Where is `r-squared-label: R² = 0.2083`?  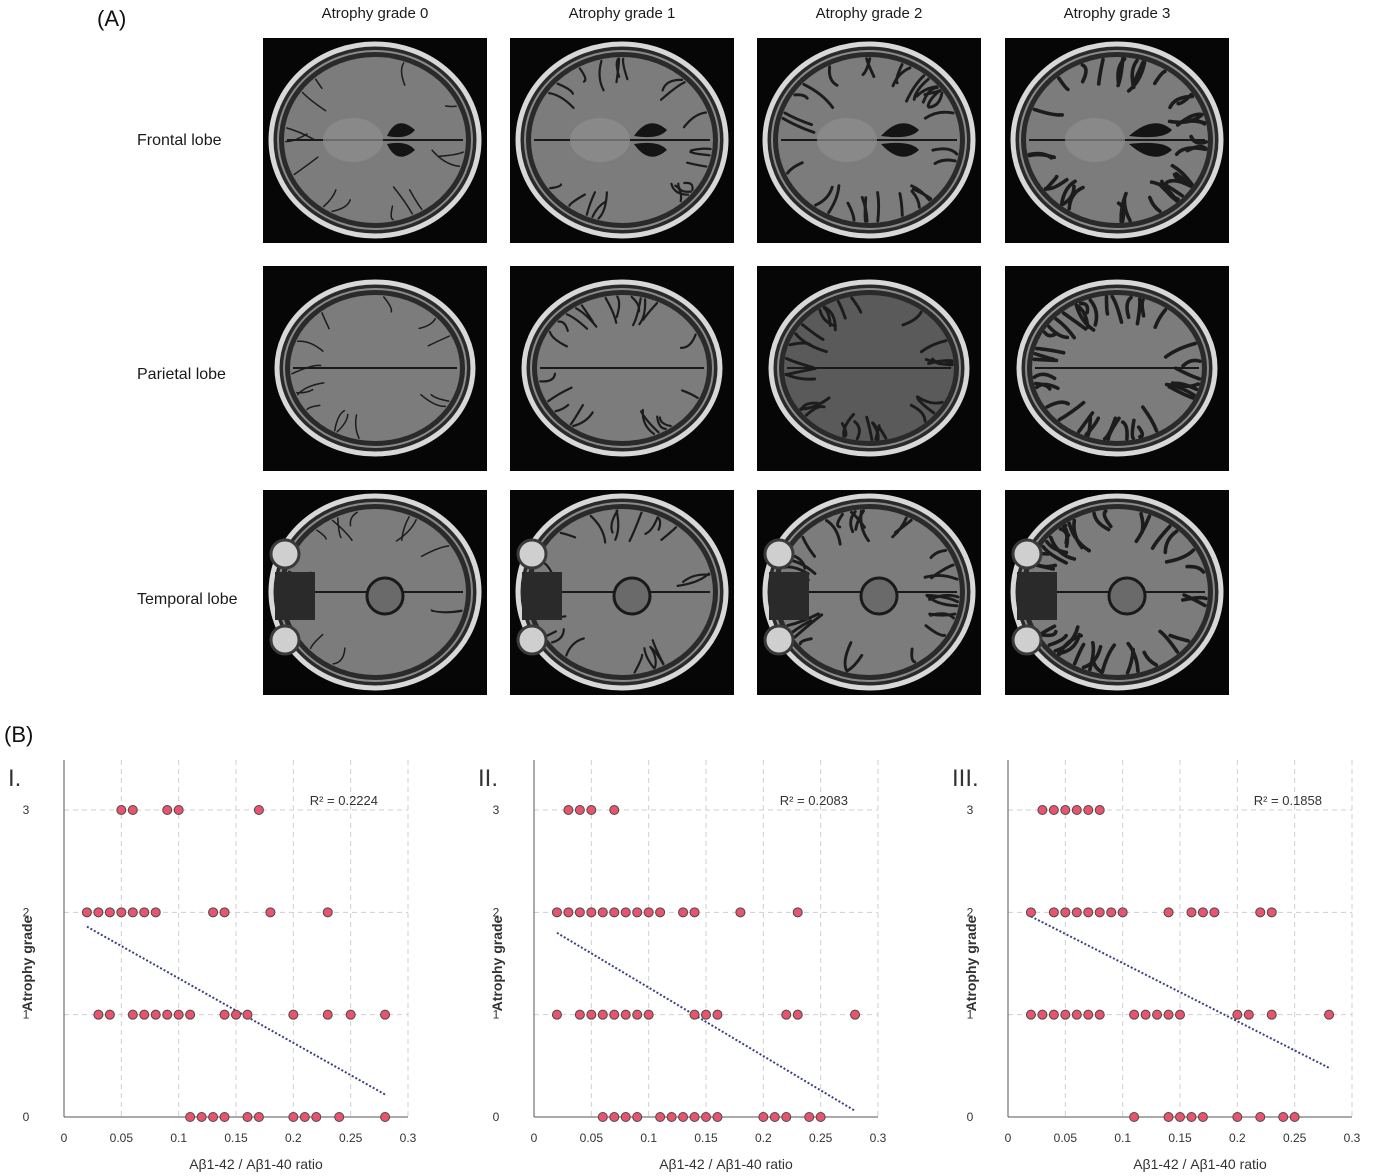
r-squared-label: R² = 0.2083 is located at coordinates (814, 800).